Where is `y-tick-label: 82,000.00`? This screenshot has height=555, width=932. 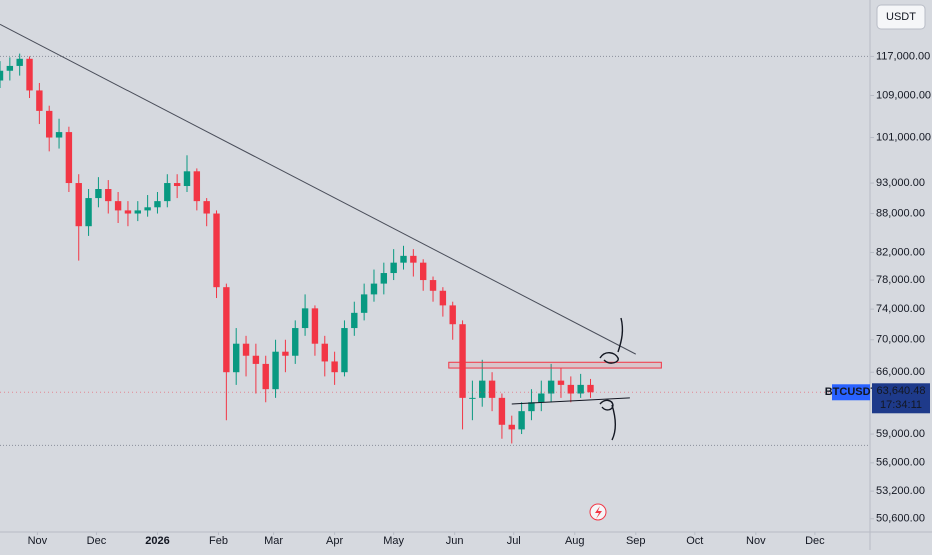 y-tick-label: 82,000.00 is located at coordinates (900, 252).